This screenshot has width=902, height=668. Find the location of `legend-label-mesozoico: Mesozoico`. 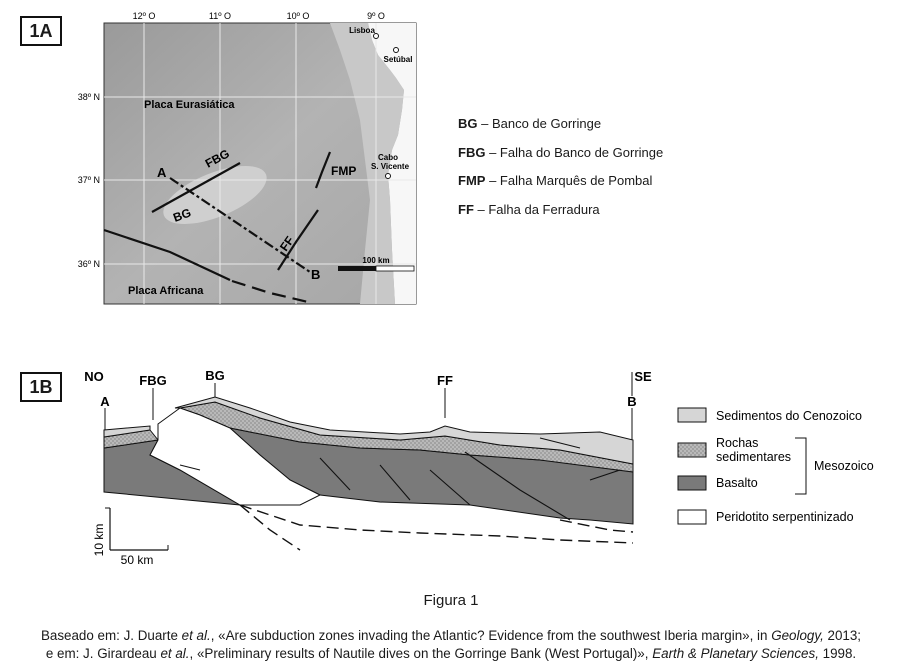

legend-label-mesozoico: Mesozoico is located at coordinates (844, 466).